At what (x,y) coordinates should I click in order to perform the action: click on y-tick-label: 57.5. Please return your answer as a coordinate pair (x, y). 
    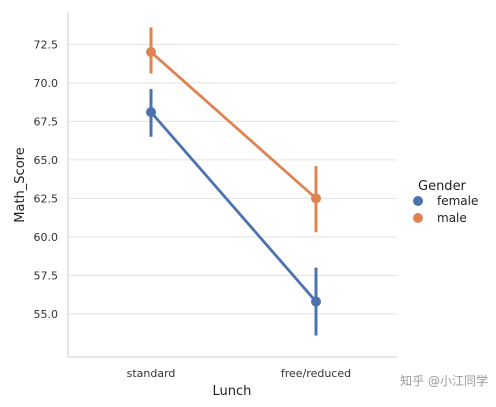
    Looking at the image, I should click on (46, 275).